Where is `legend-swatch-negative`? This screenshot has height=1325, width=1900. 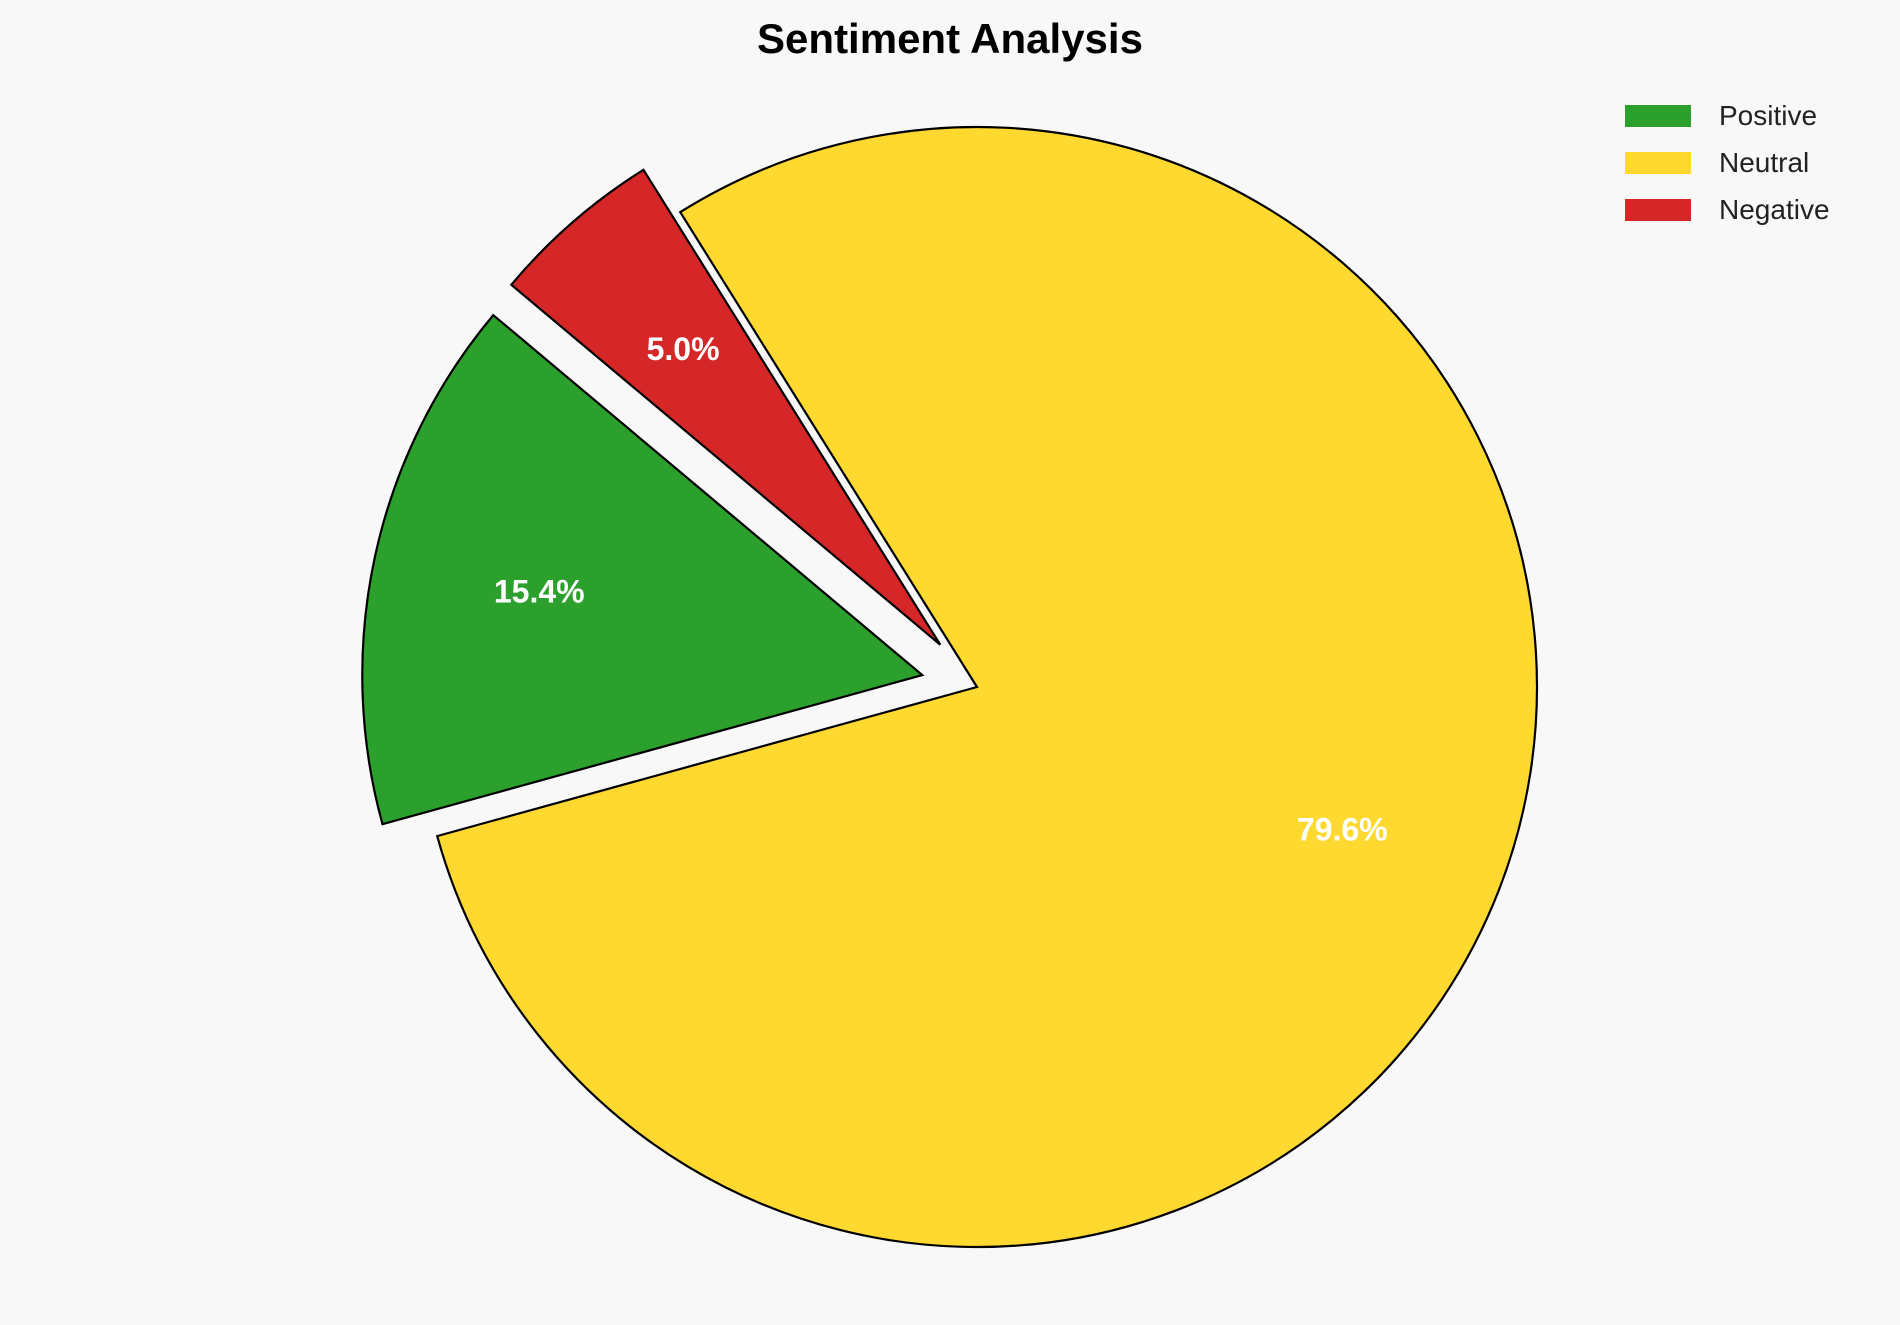 legend-swatch-negative is located at coordinates (1658, 210).